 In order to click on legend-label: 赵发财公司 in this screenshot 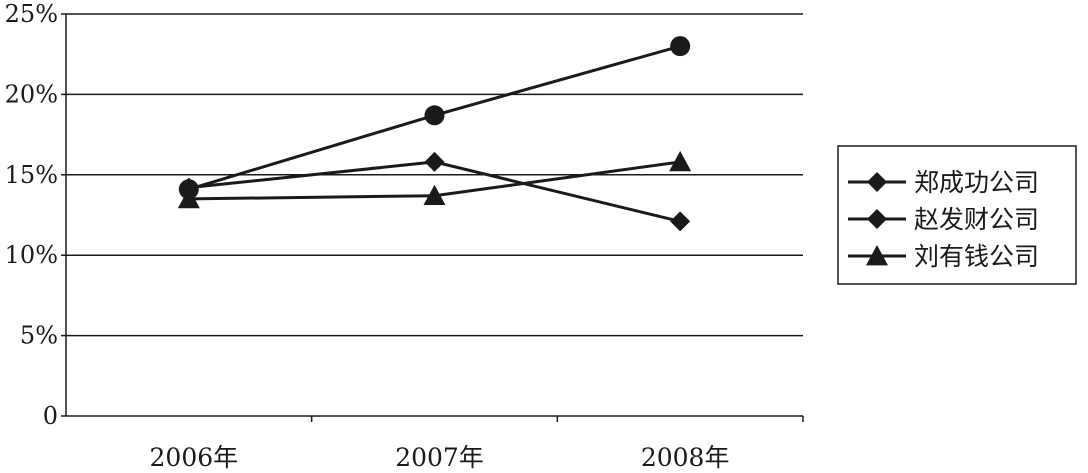, I will do `click(976, 219)`.